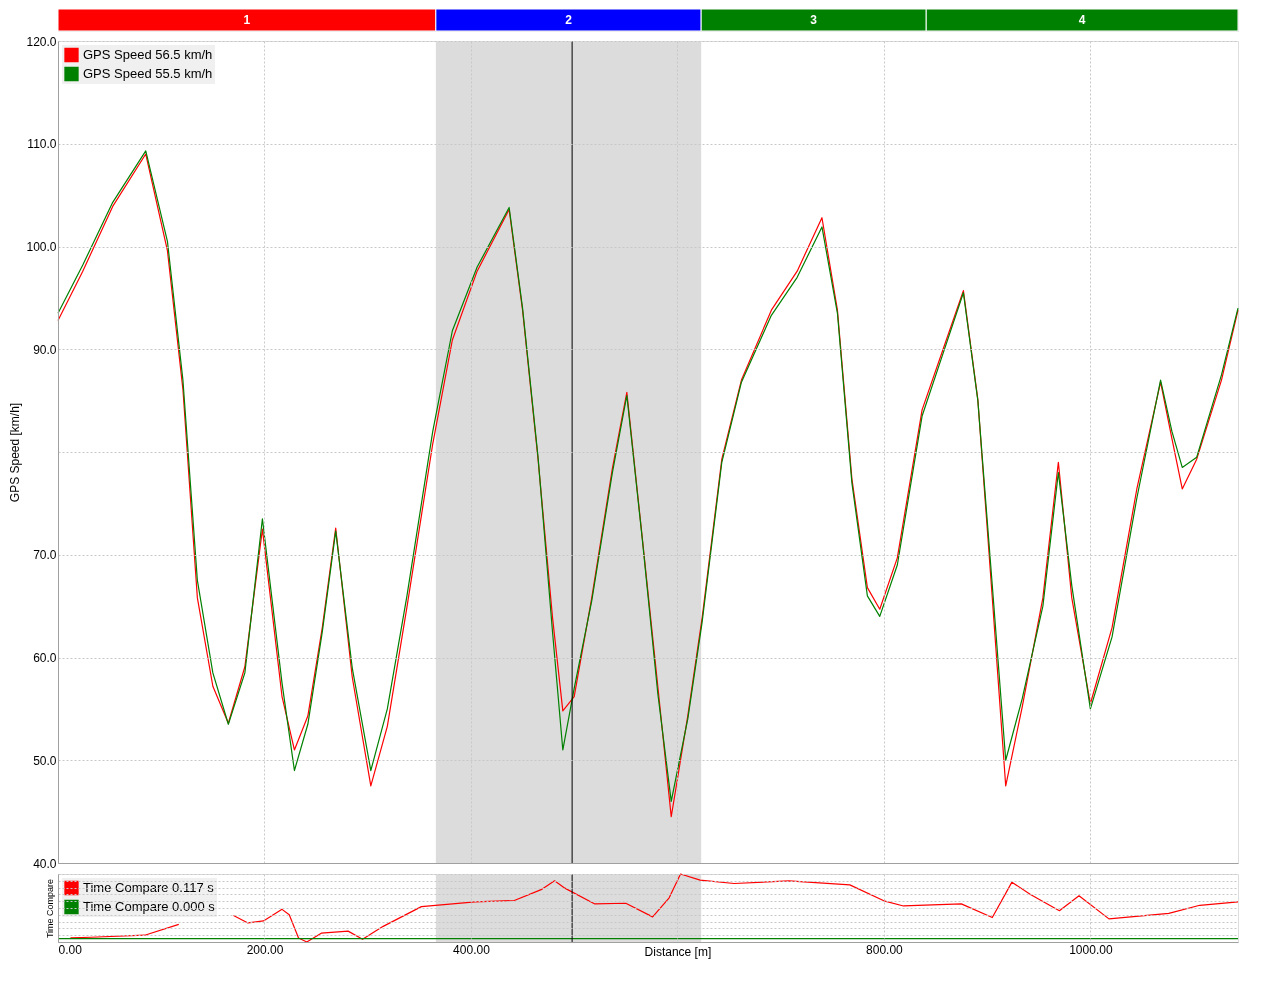 The width and height of the screenshot is (1268, 992). What do you see at coordinates (814, 20) in the screenshot?
I see `series-label: 3` at bounding box center [814, 20].